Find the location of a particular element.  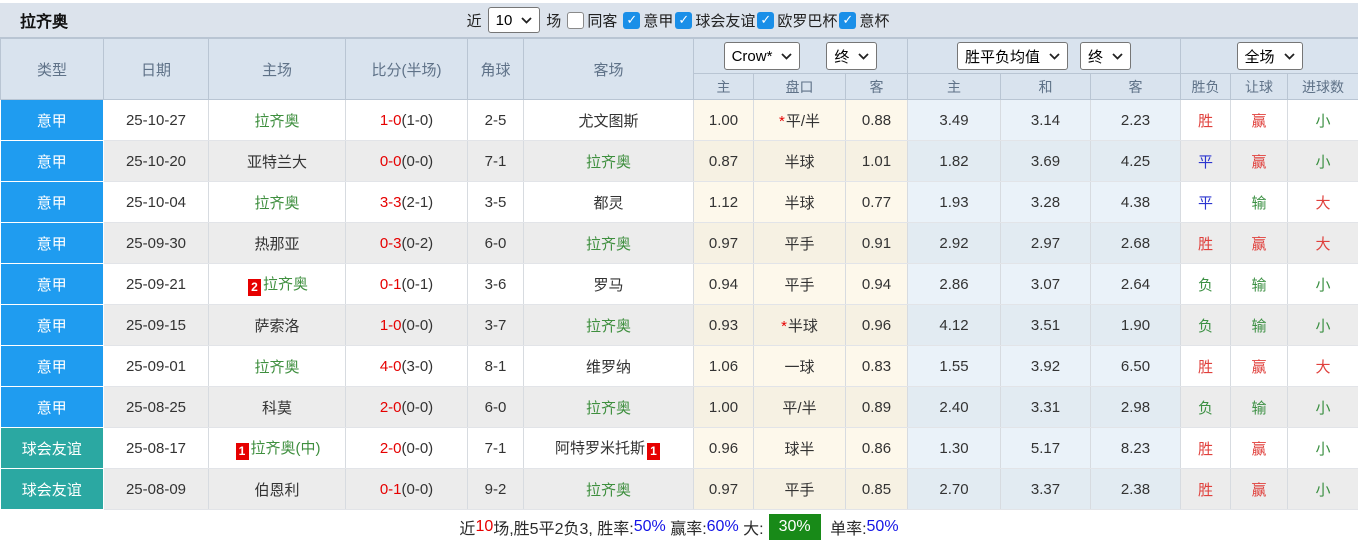

away-team-link: 维罗纳 is located at coordinates (608, 367).